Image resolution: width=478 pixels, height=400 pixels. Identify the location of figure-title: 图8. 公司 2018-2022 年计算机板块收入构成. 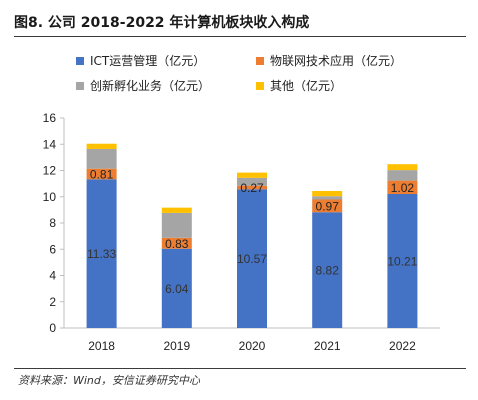
(162, 23).